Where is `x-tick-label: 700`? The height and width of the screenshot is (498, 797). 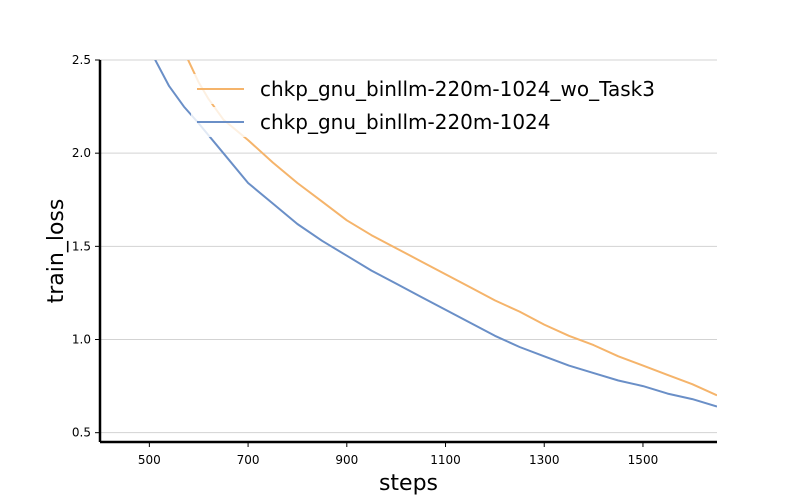 x-tick-label: 700 is located at coordinates (248, 460).